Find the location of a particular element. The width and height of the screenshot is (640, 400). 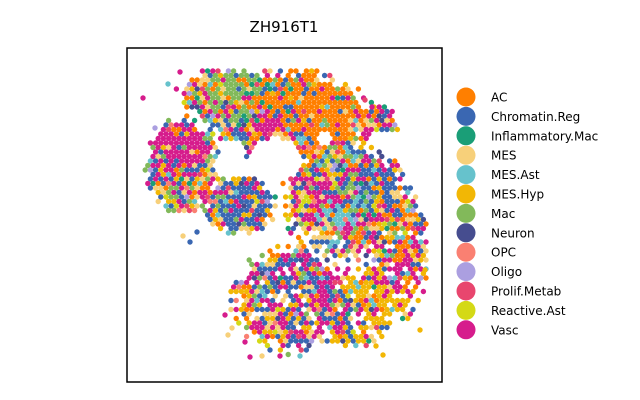

legend-marker-neuron is located at coordinates (466, 233).